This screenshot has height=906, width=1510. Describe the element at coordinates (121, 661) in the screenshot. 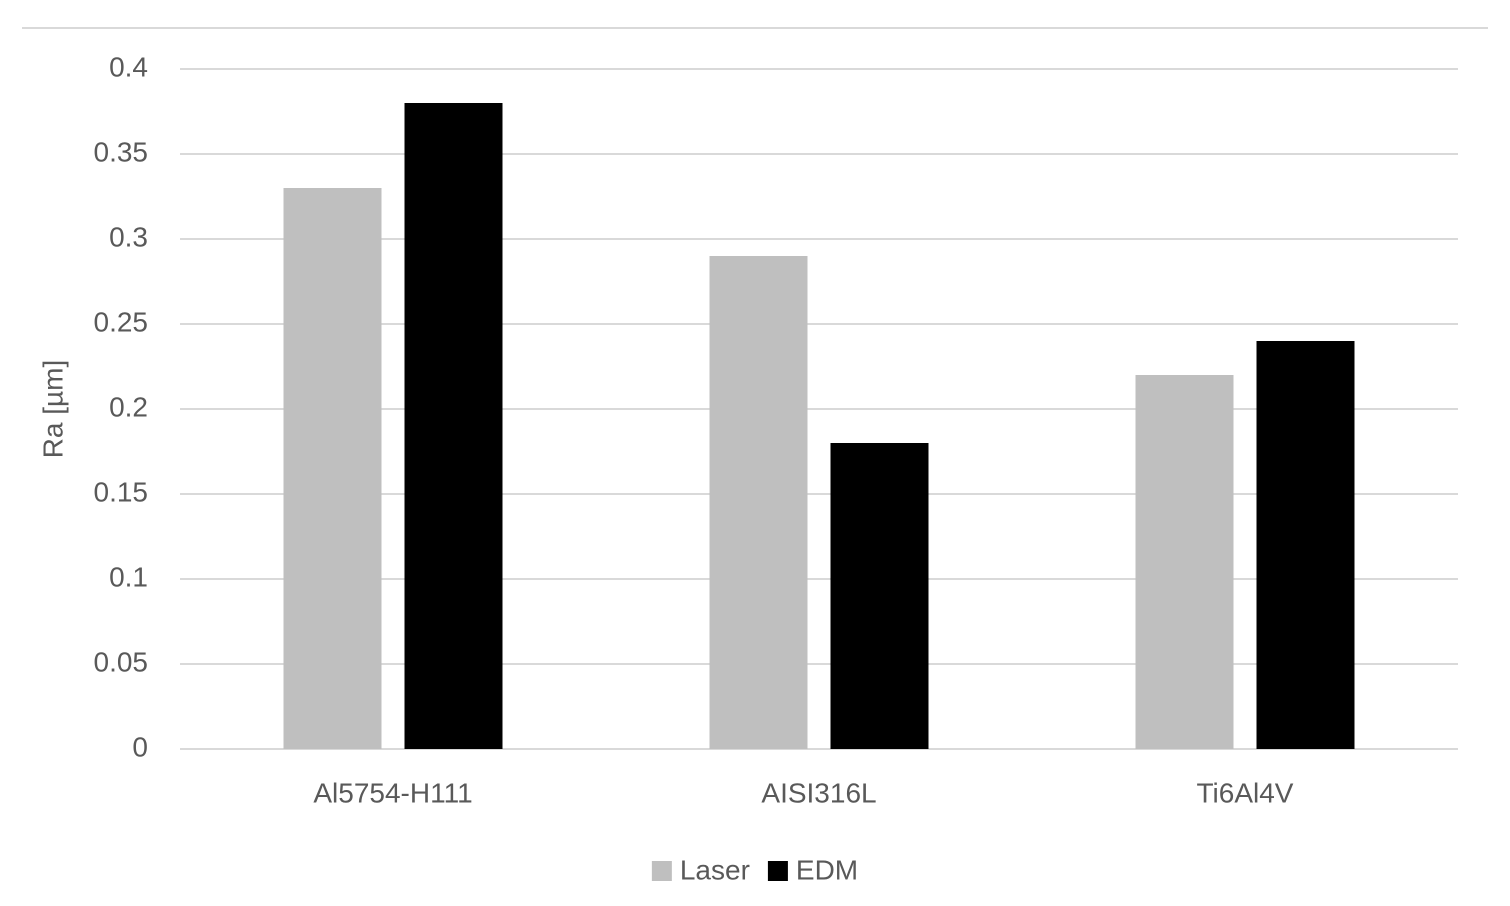

I see `y-tick-label: 0.05` at that location.